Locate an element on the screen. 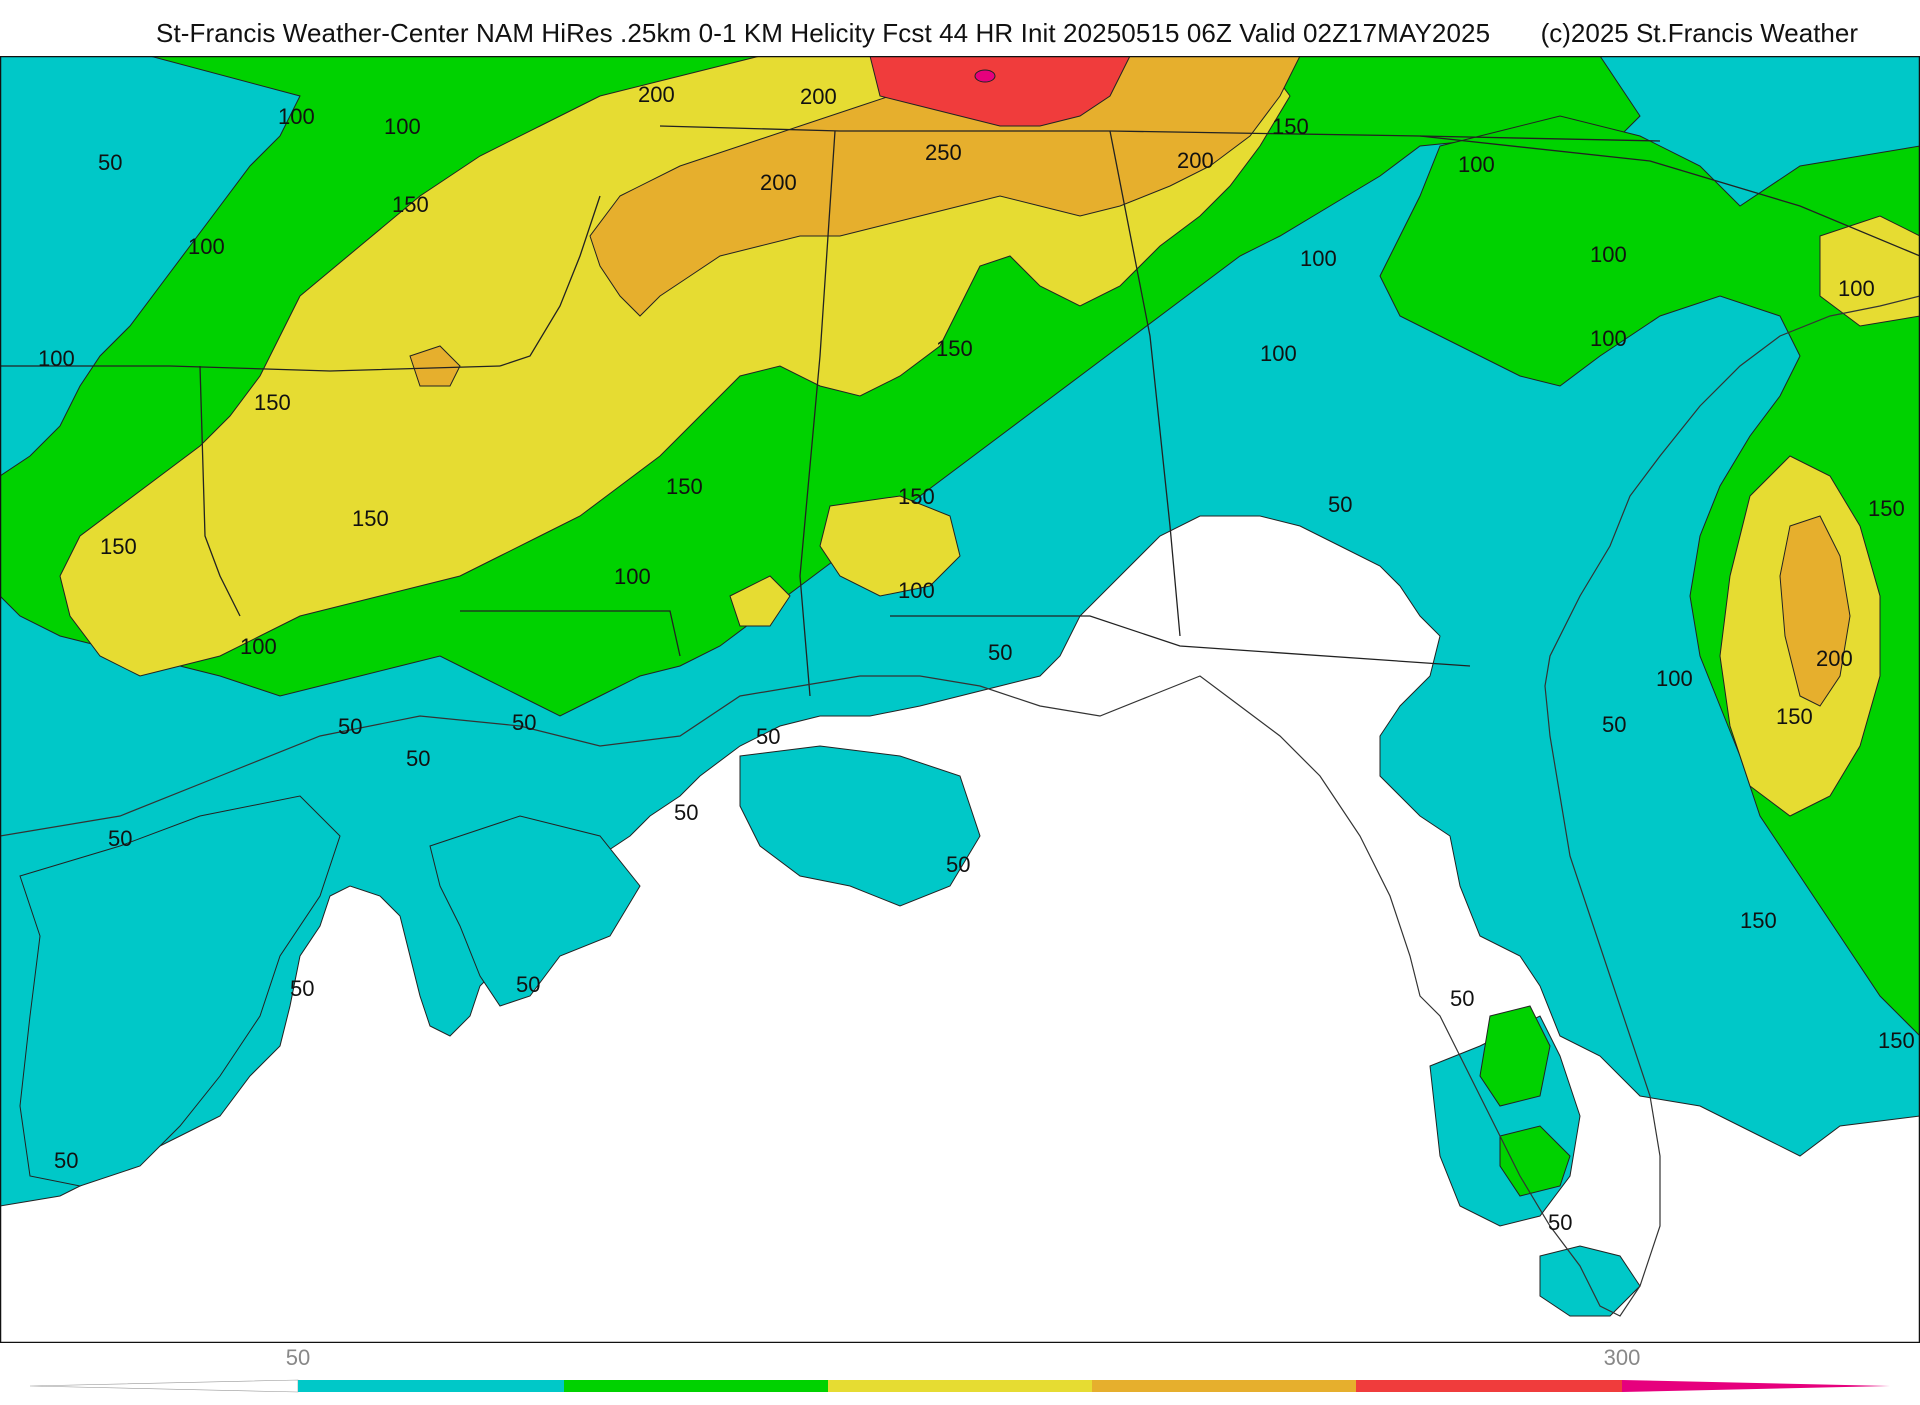 This screenshot has width=1920, height=1405. colorbar-upper-arrow is located at coordinates (1756, 1386).